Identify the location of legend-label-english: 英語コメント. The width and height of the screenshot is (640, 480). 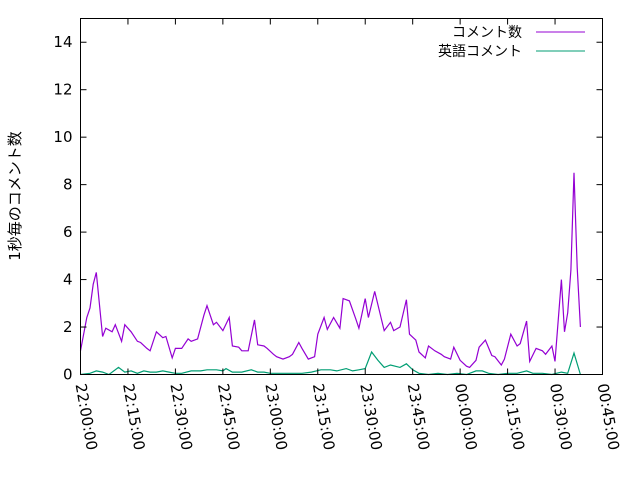
(480, 51).